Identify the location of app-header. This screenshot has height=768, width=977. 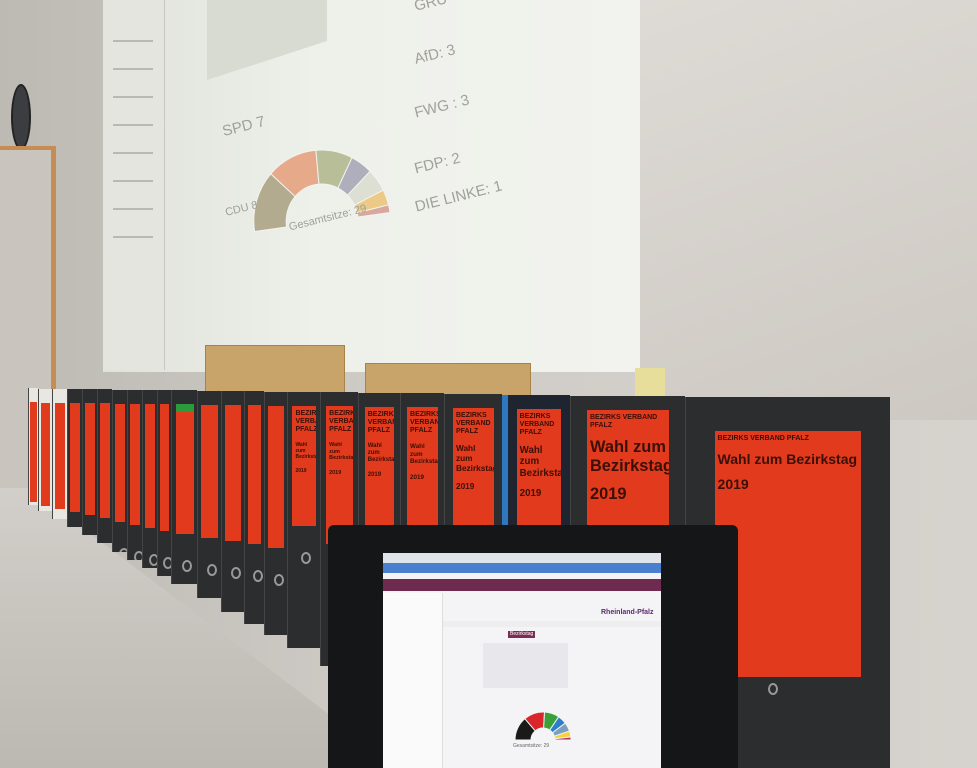
(522, 585).